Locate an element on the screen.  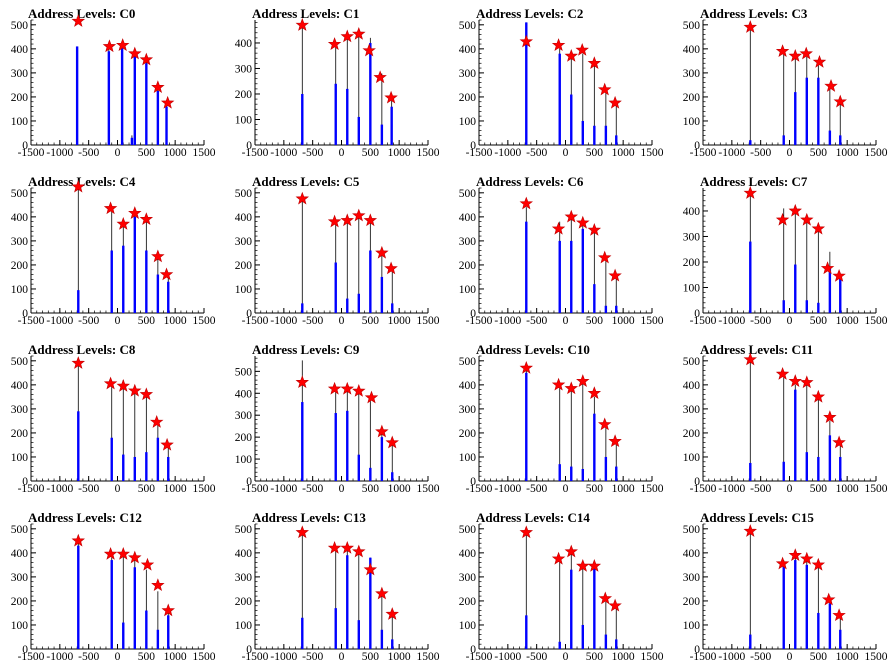
chart-title: Address Levels: C15 is located at coordinates (757, 517).